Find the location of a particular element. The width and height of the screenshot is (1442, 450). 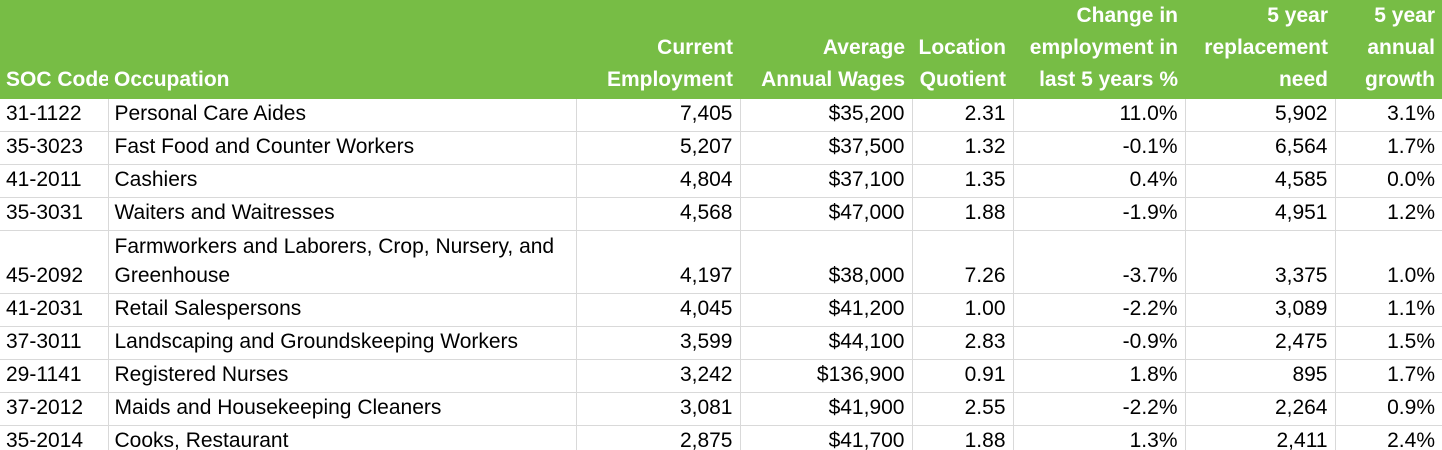

header-line: Occupation is located at coordinates (172, 79).